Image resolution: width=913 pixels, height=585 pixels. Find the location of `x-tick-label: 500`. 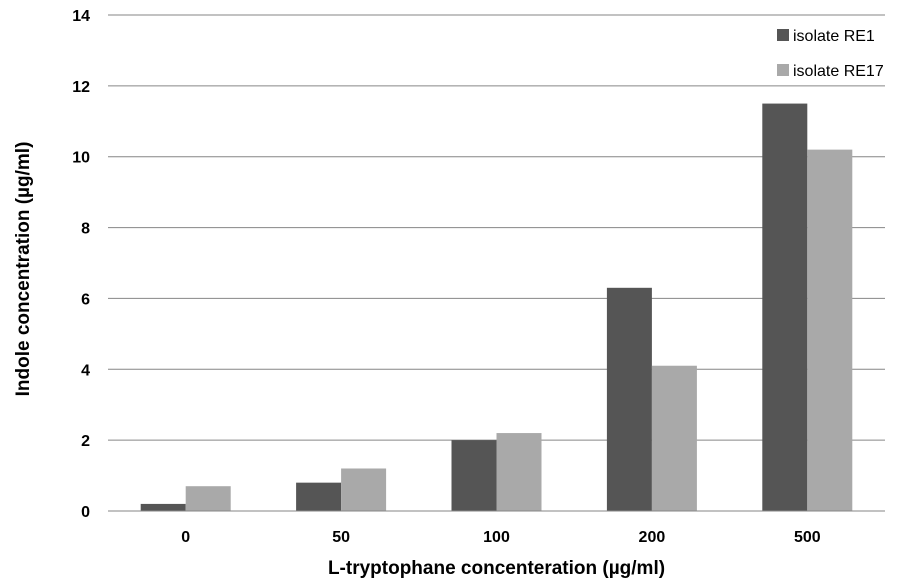

x-tick-label: 500 is located at coordinates (807, 537).